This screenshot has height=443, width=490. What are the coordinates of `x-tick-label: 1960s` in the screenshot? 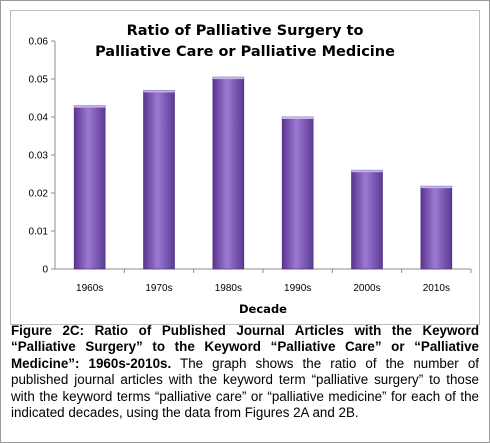 It's located at (89, 288).